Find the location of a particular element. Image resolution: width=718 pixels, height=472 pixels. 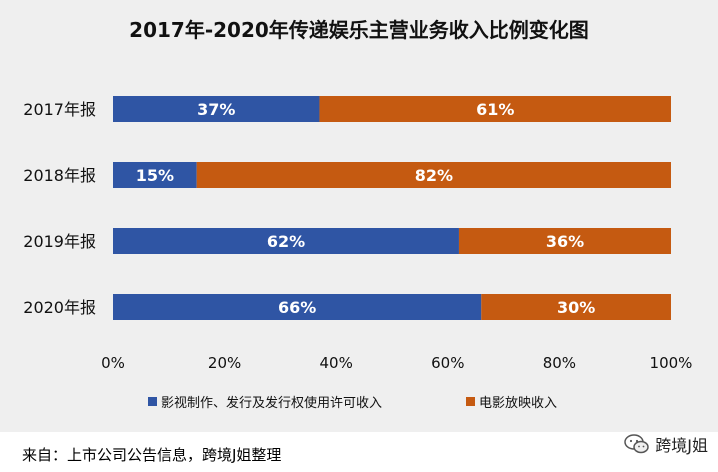

x-tick-label: 40% is located at coordinates (336, 363).